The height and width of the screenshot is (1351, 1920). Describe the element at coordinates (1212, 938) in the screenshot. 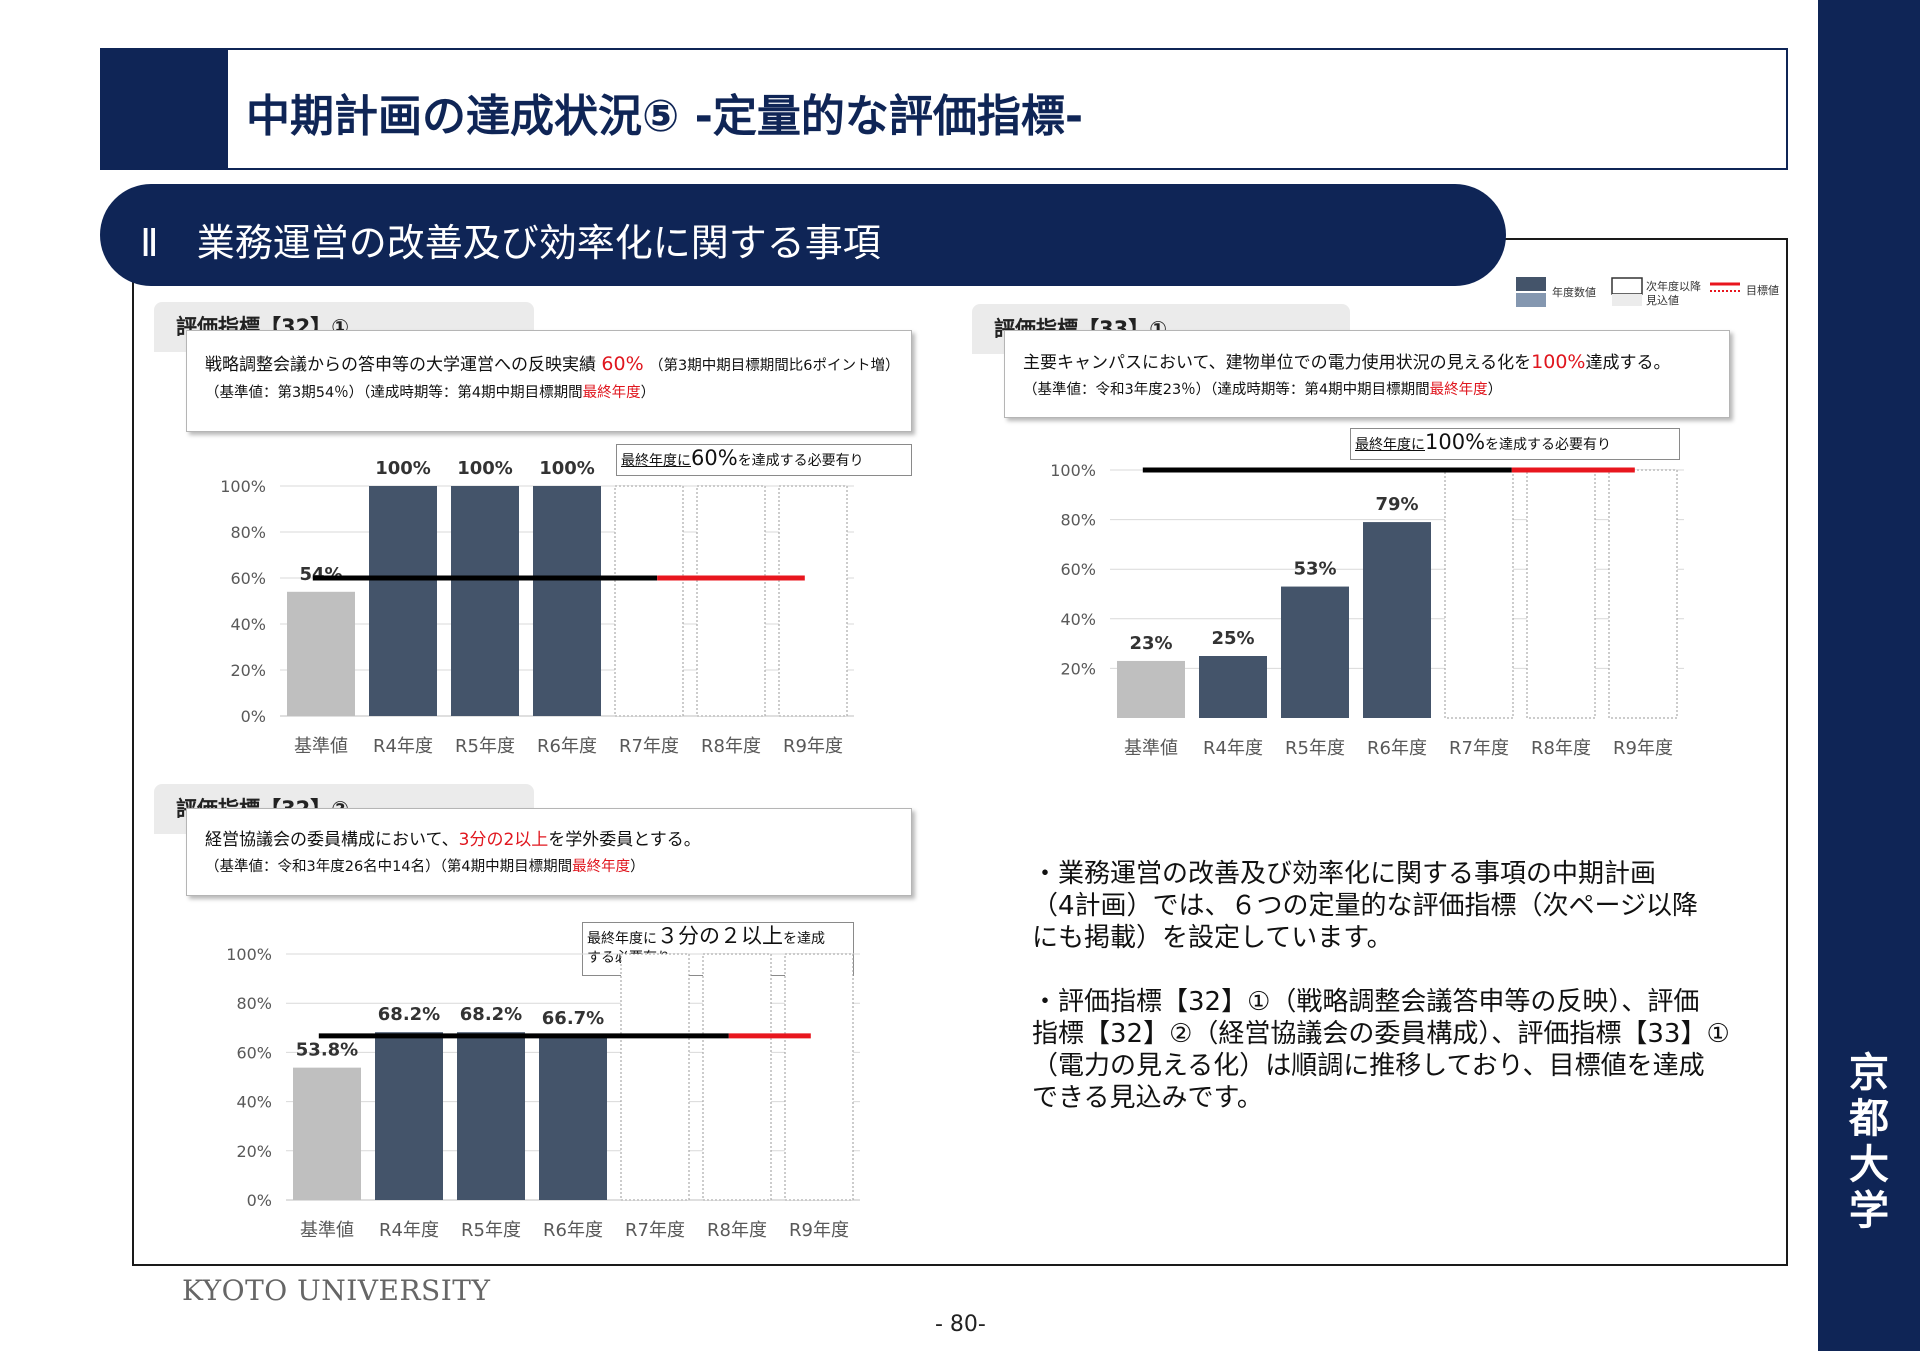

I see `note-line: にも掲載）を設定しています。` at that location.